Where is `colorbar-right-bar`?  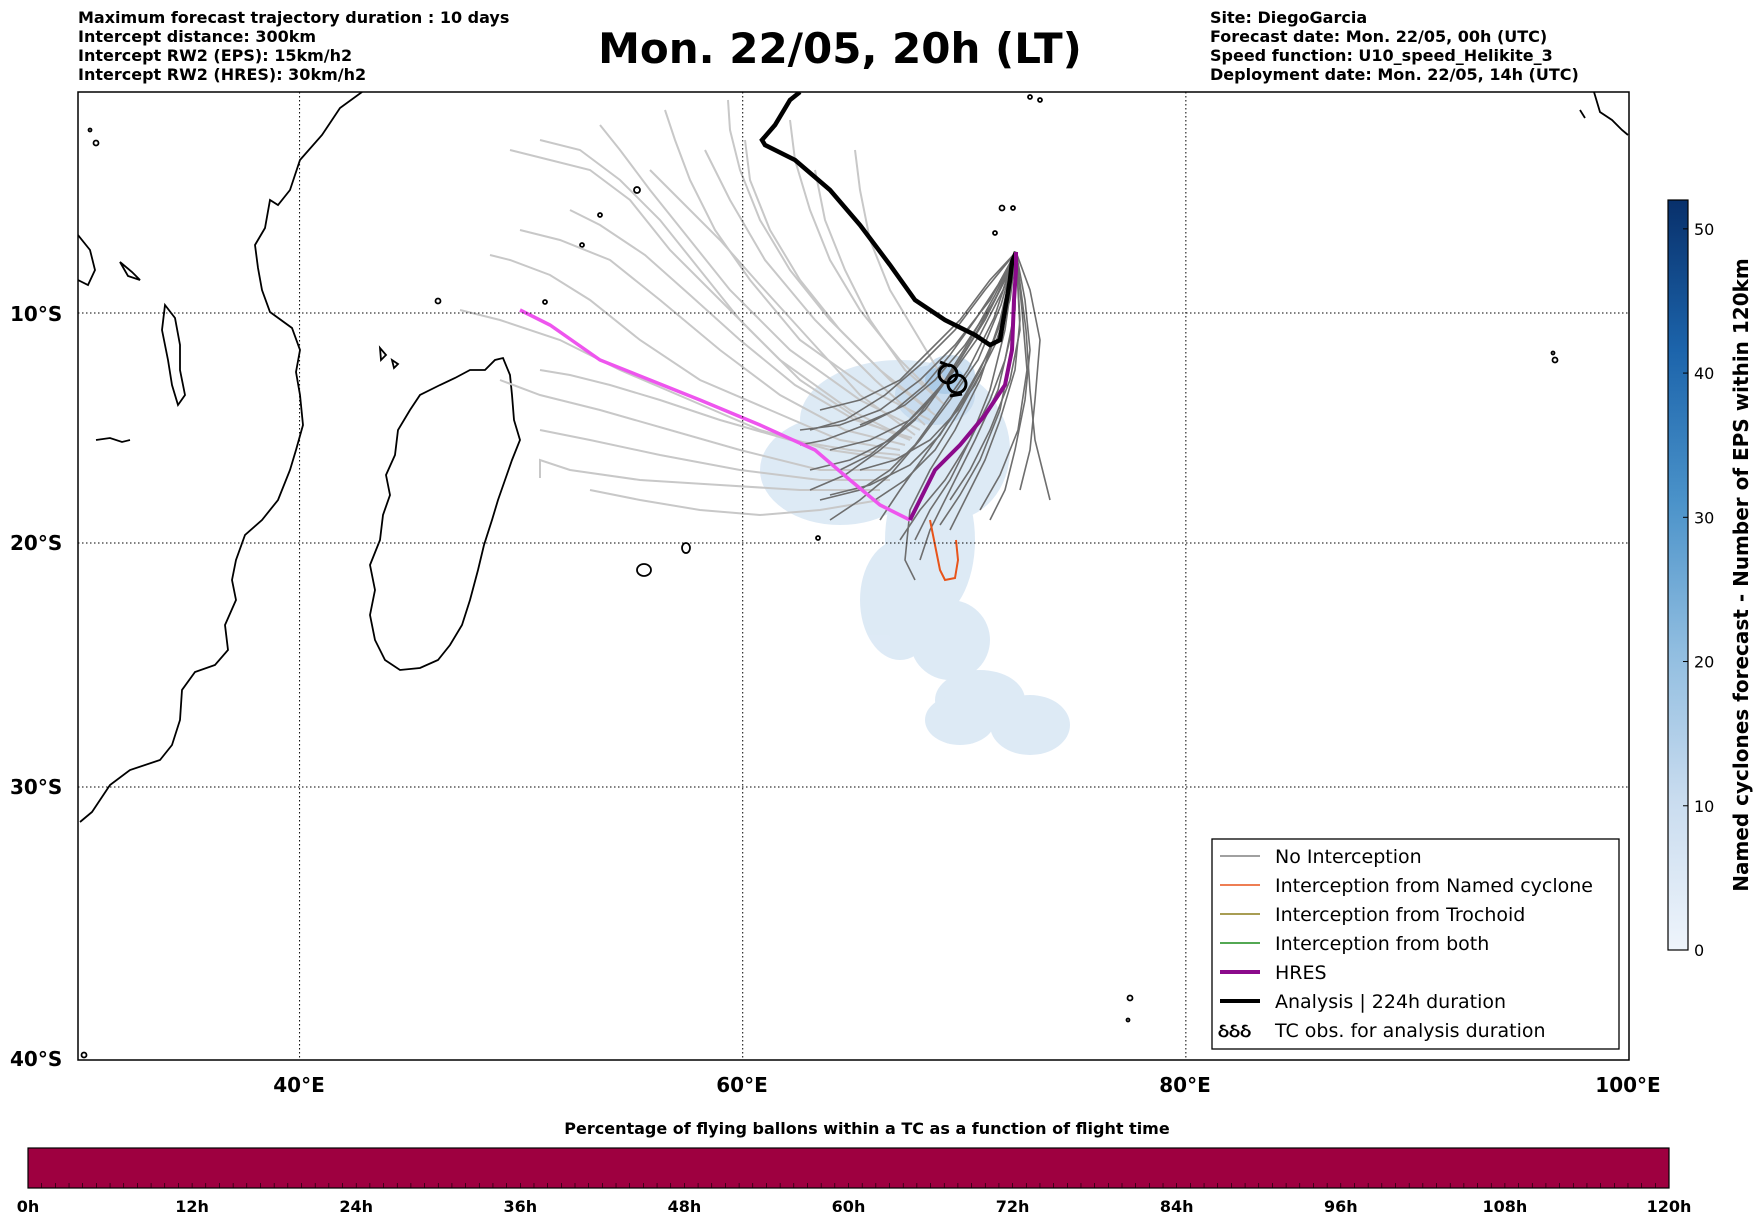
colorbar-right-bar is located at coordinates (1678, 575).